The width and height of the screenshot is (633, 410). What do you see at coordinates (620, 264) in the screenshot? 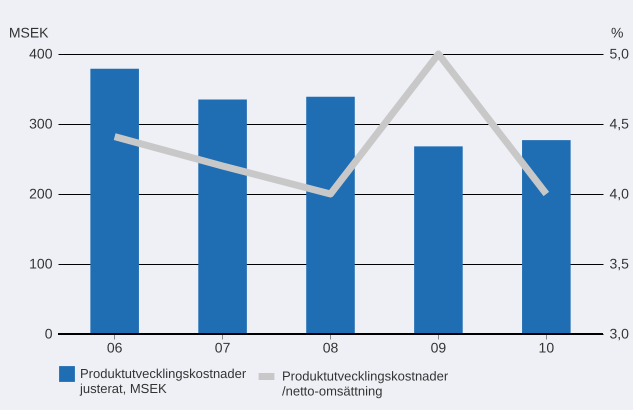
I see `y2-tick-label: 3,5` at bounding box center [620, 264].